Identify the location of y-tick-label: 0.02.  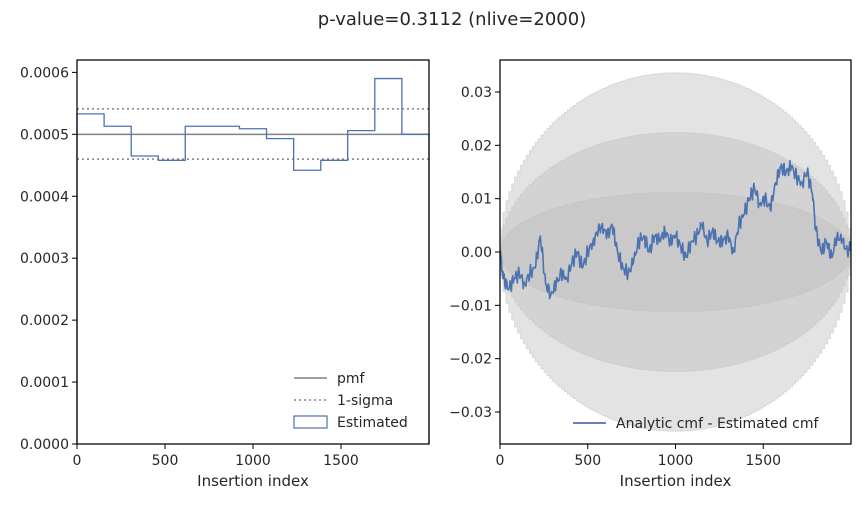
(476, 146).